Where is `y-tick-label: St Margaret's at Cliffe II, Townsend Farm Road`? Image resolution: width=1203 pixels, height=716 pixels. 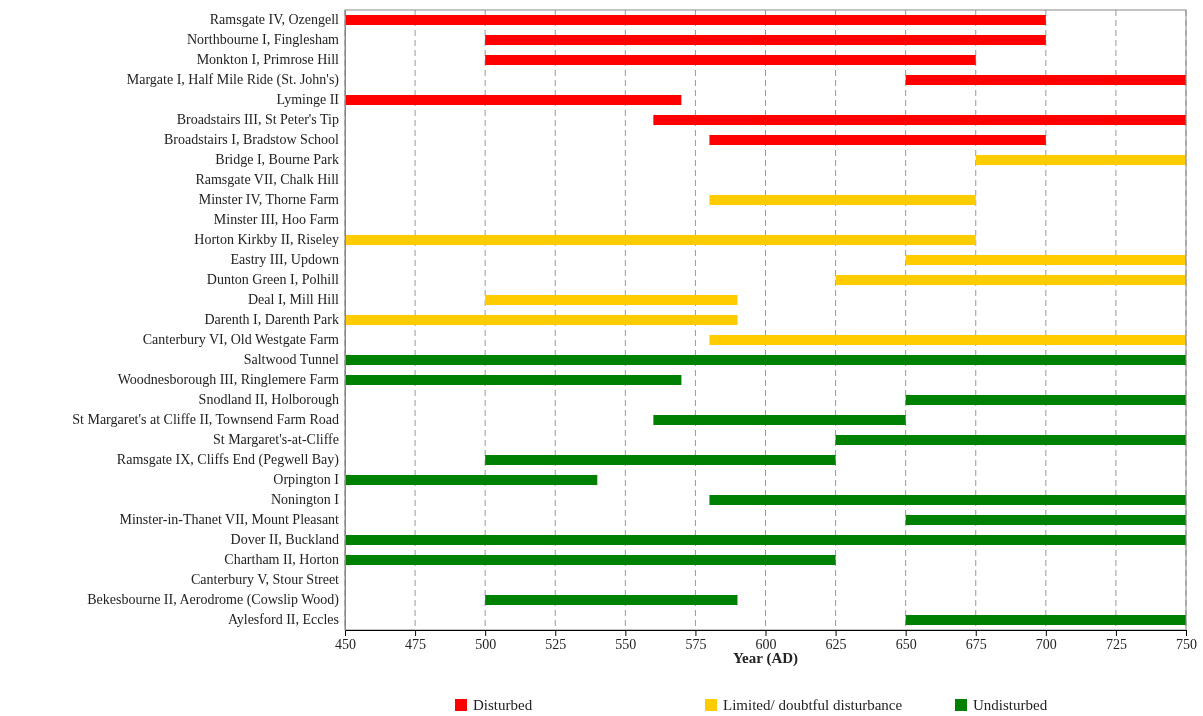
y-tick-label: St Margaret's at Cliffe II, Townsend Farm Road is located at coordinates (205, 420).